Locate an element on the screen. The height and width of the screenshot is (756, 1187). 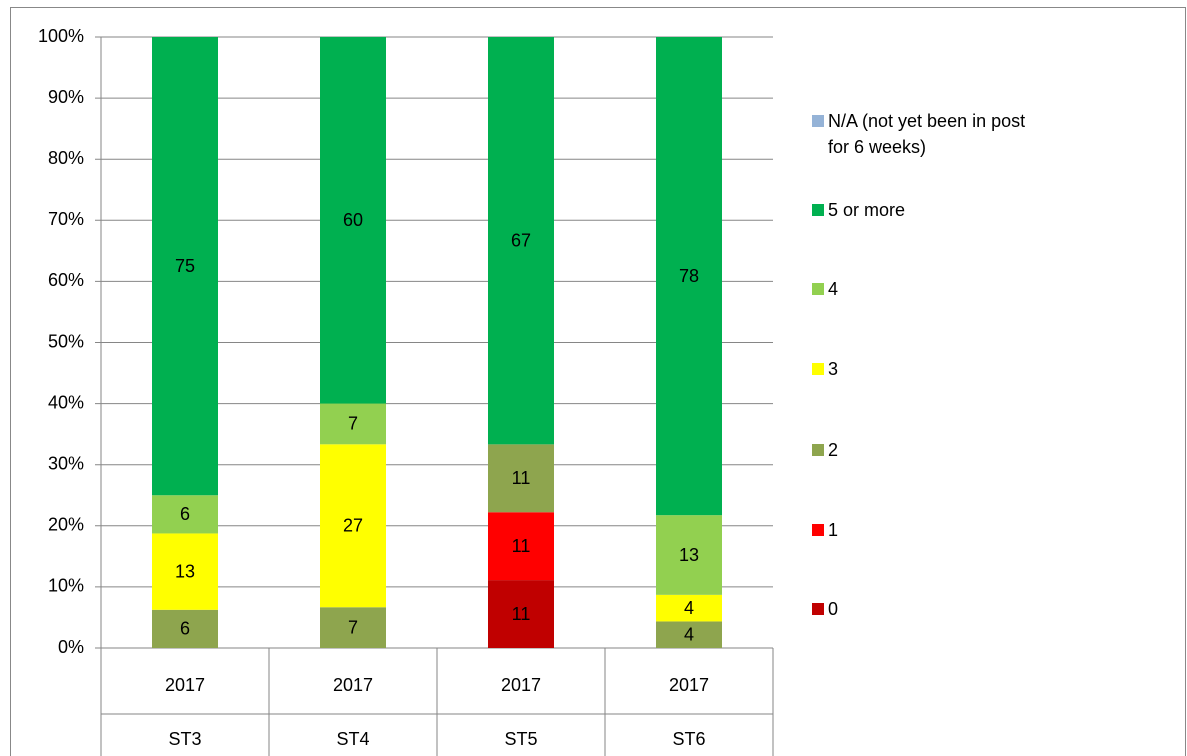
legend-label: 2 is located at coordinates (833, 450).